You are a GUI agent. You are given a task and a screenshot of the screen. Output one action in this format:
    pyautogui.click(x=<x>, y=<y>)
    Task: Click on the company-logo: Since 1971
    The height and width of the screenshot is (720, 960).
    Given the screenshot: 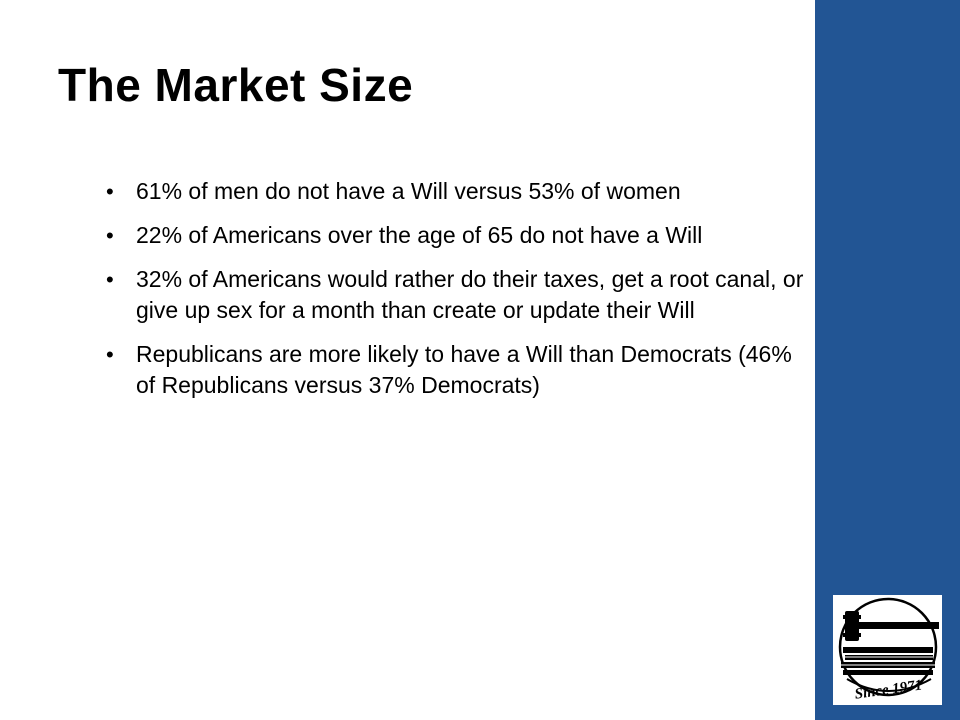 What is the action you would take?
    pyautogui.click(x=887, y=650)
    